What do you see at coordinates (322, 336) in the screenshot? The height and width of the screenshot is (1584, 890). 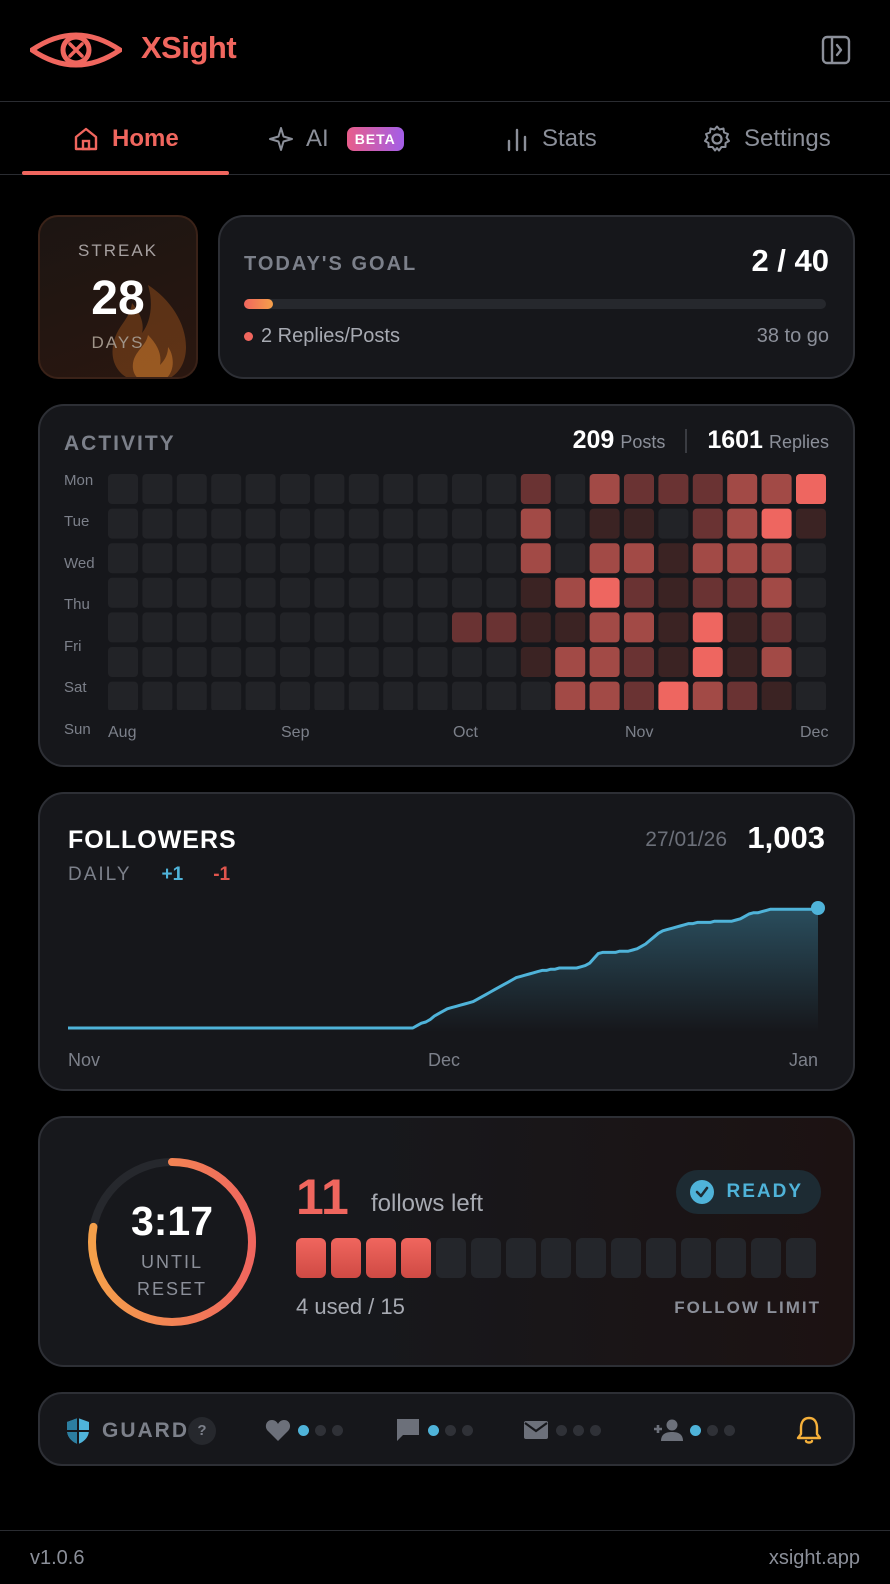 I see `goal-breakdown: 2 Replies/Posts` at bounding box center [322, 336].